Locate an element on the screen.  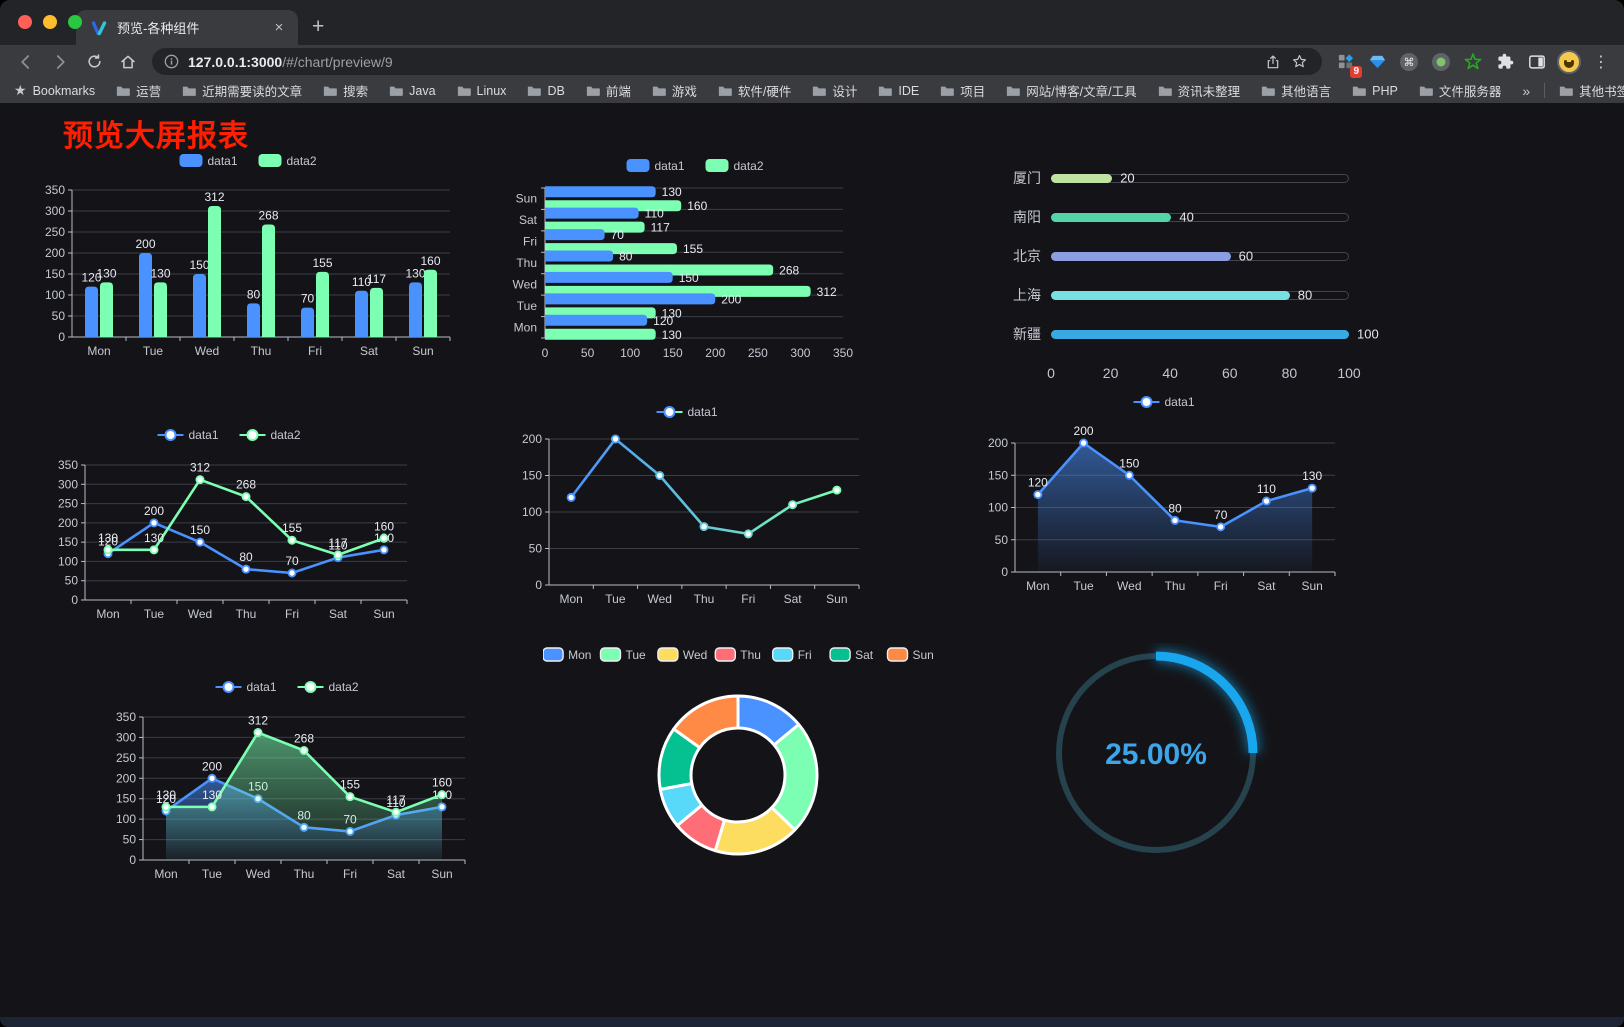
window-controls is located at coordinates (50, 22).